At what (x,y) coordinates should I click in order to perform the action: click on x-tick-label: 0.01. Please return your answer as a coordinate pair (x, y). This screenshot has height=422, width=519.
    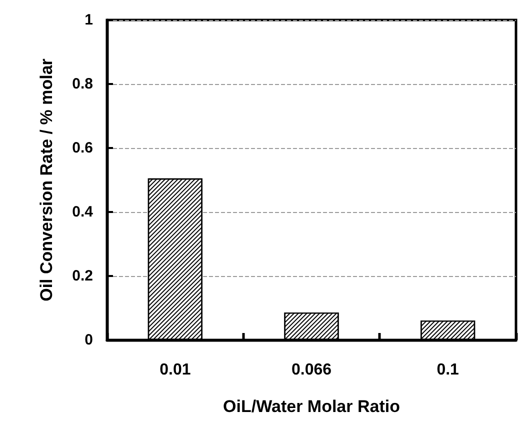
    Looking at the image, I should click on (175, 370).